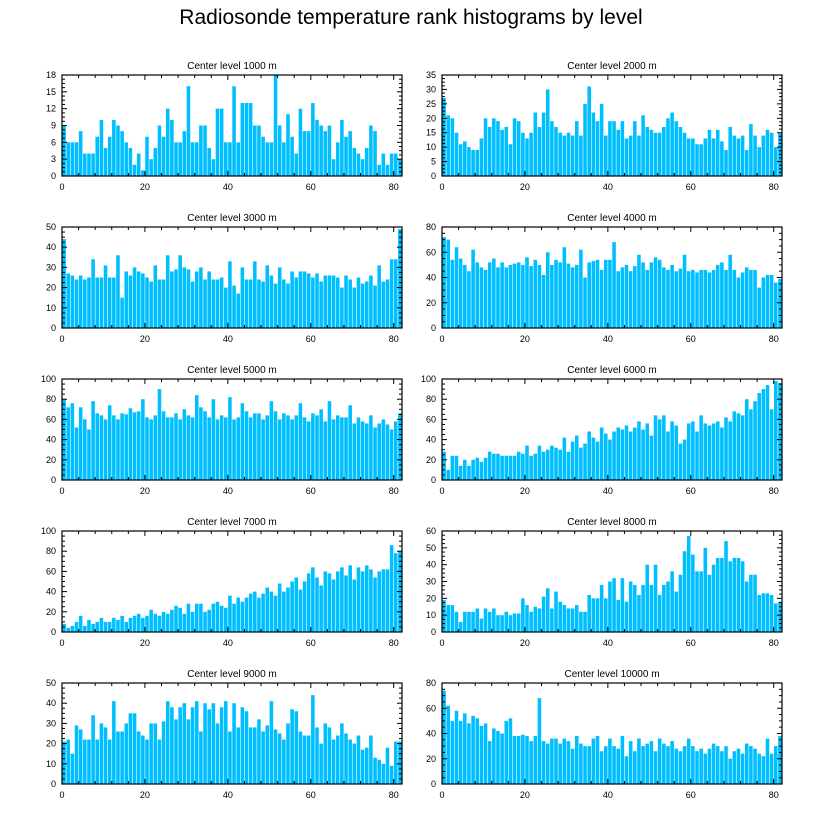 The image size is (822, 824). I want to click on x-tick-label: 60, so click(311, 491).